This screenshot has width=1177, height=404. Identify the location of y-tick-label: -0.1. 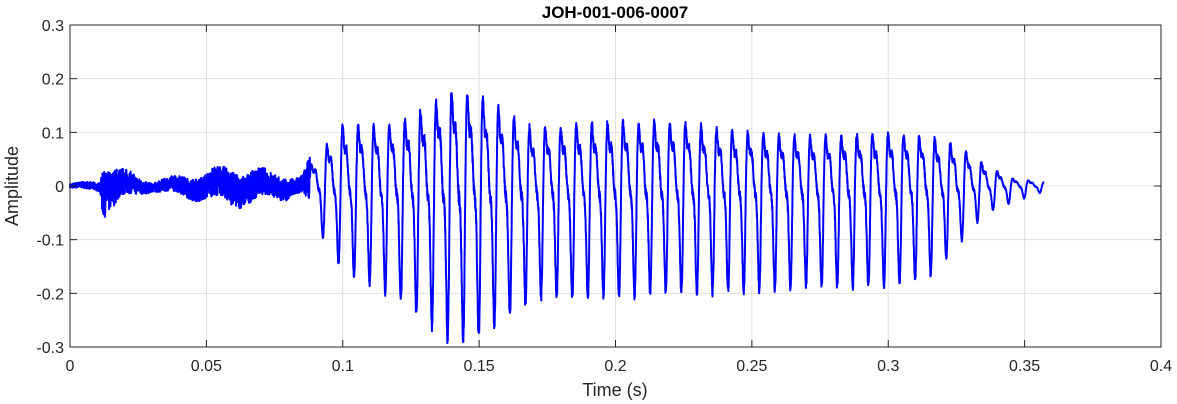
(50, 241).